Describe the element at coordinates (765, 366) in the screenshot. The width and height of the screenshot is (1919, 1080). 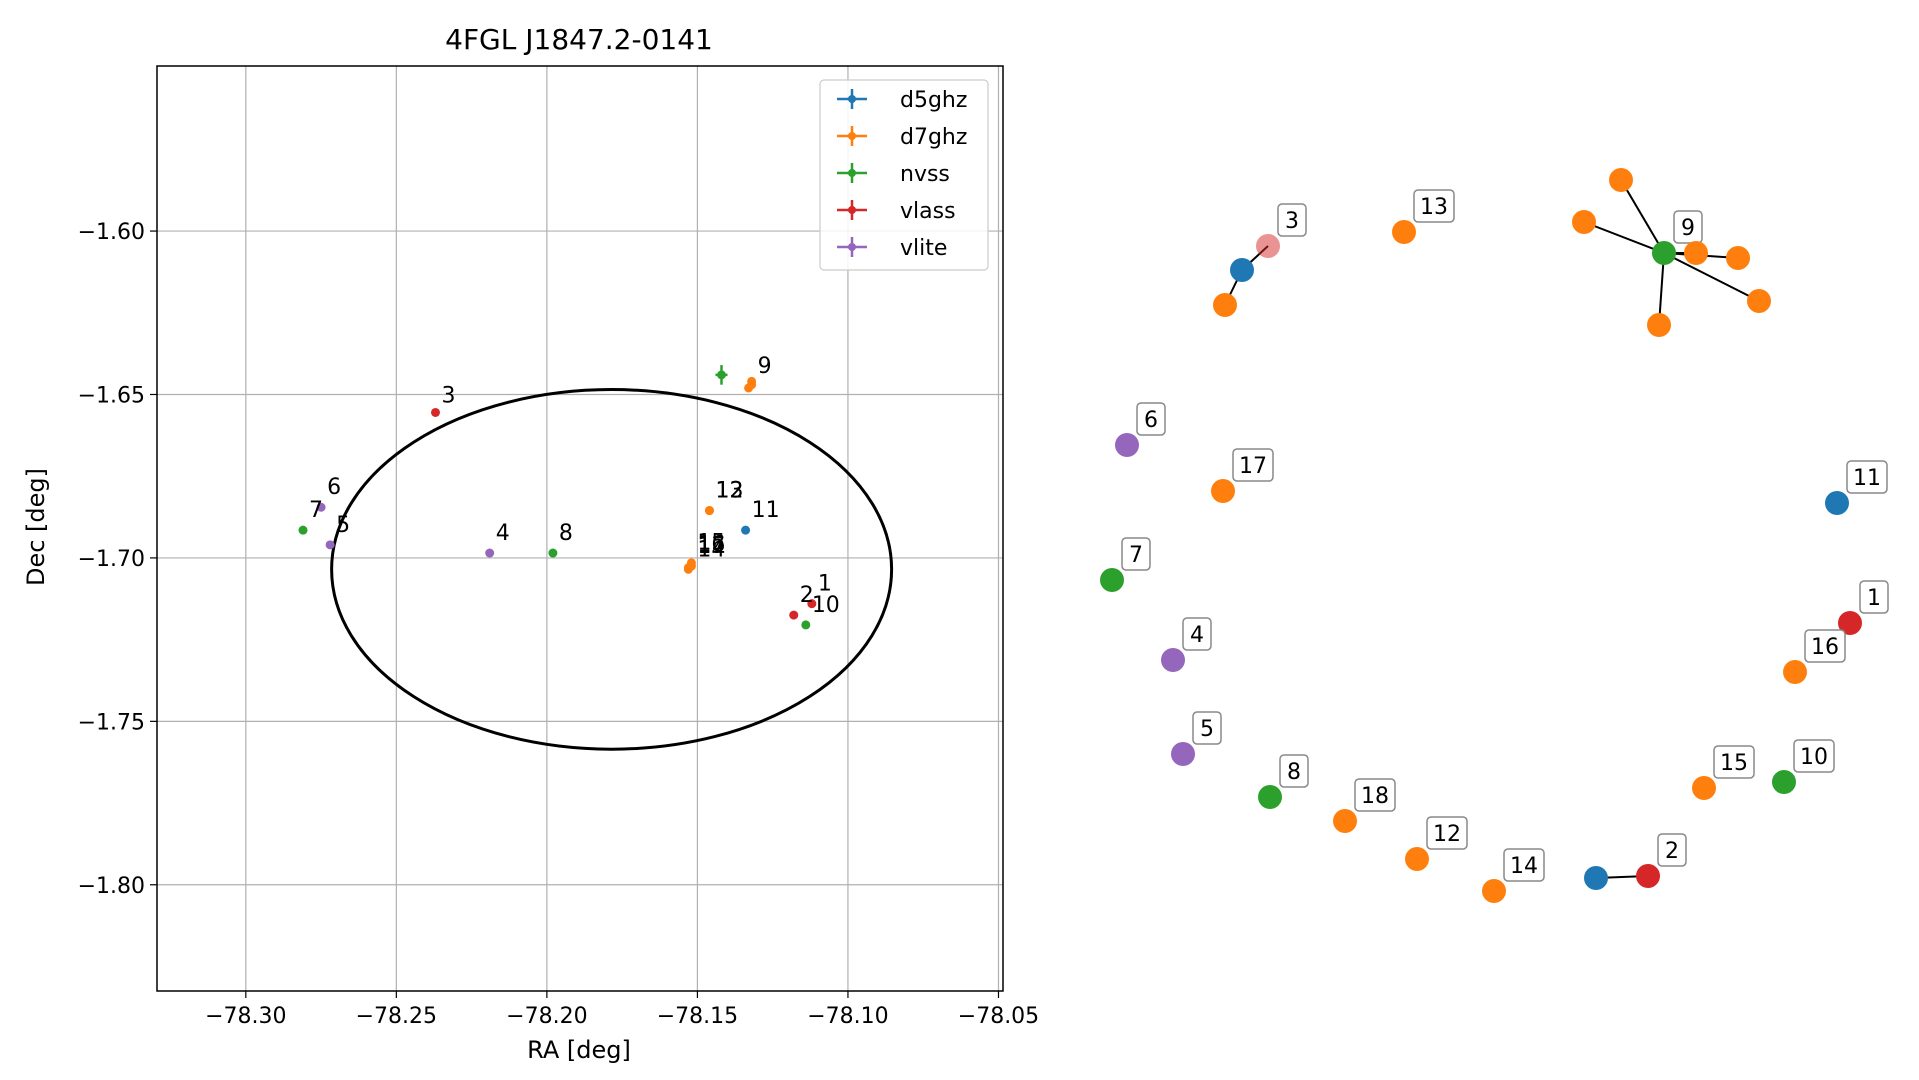
I see `point-label: 9` at that location.